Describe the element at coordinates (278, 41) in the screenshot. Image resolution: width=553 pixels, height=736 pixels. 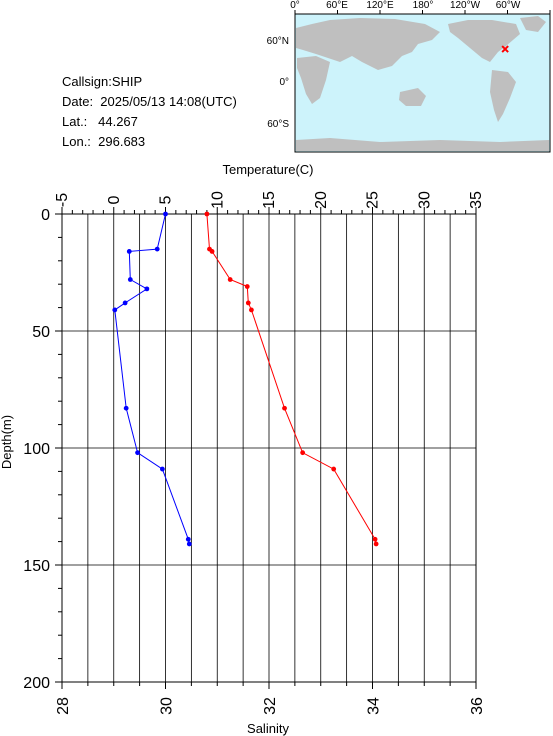
I see `map-label-60n: 60°N` at that location.